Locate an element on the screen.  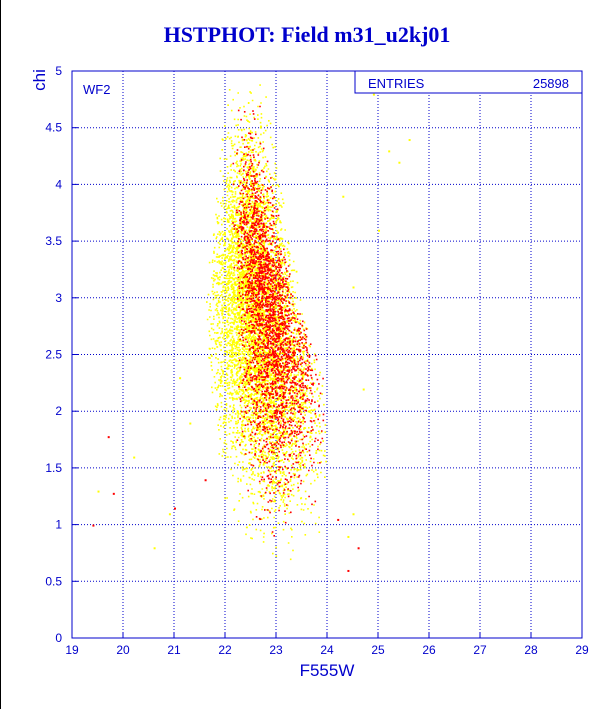
y-axis-ticks: 0 0.5 1 1.5 2 2.5 3 3.5 4 4.5 5 is located at coordinates (61, 354).